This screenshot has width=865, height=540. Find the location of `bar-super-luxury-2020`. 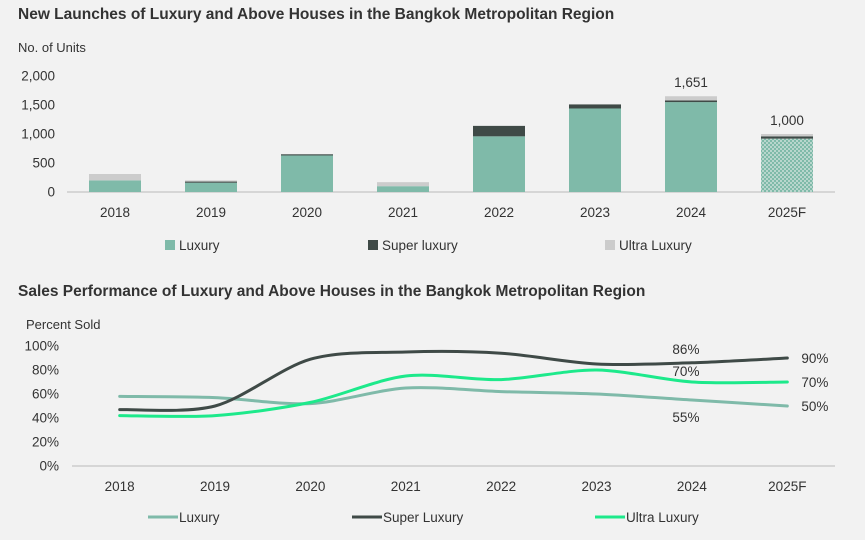

bar-super-luxury-2020 is located at coordinates (307, 155).